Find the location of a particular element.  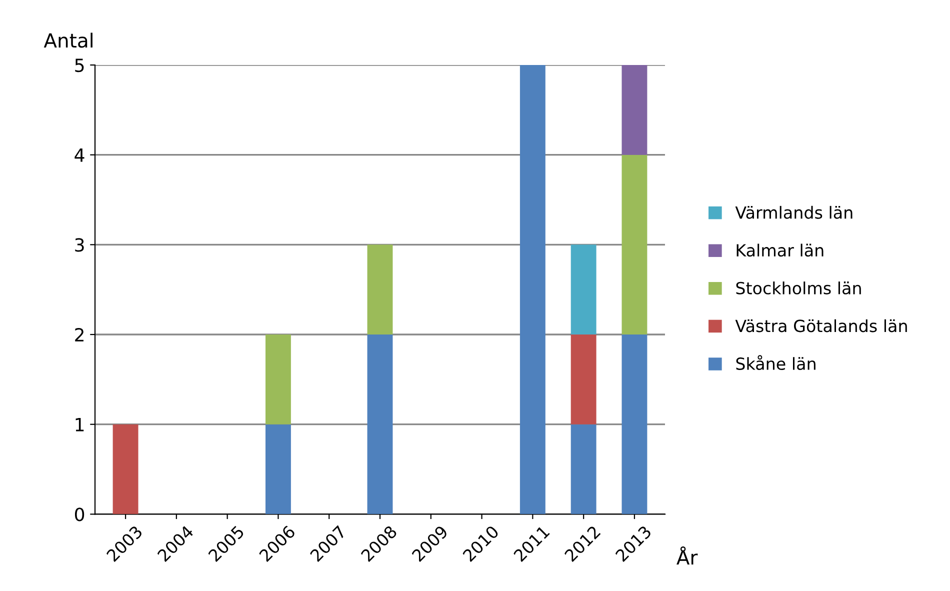

legend-label: Kalmar län is located at coordinates (780, 250).